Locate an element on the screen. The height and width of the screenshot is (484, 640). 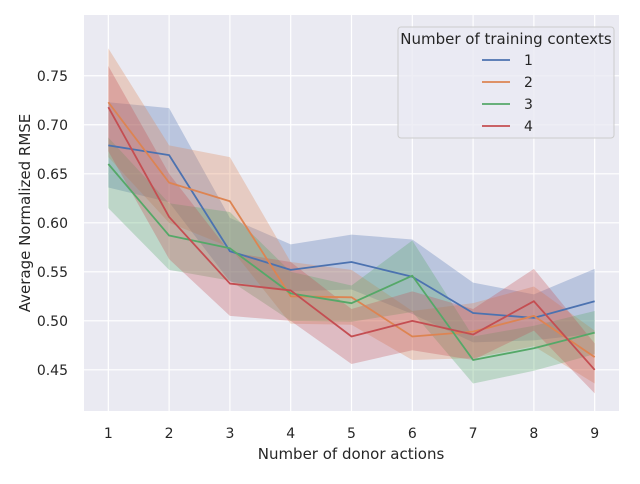
legend: Number of training contexts 1 2 3 4 is located at coordinates (506, 82).